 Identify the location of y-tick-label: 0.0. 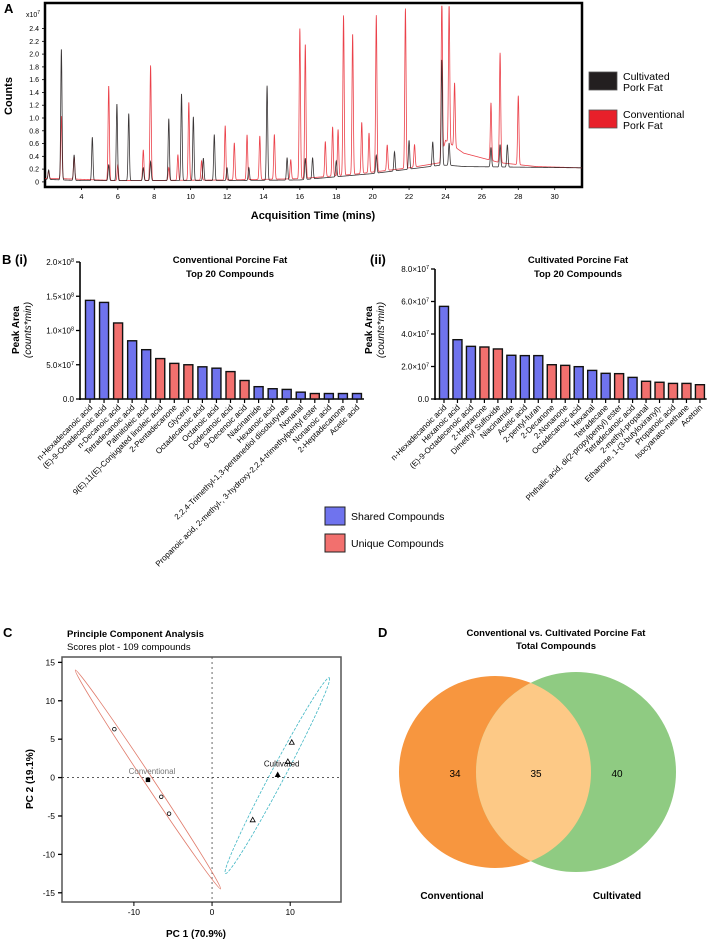
(69, 399).